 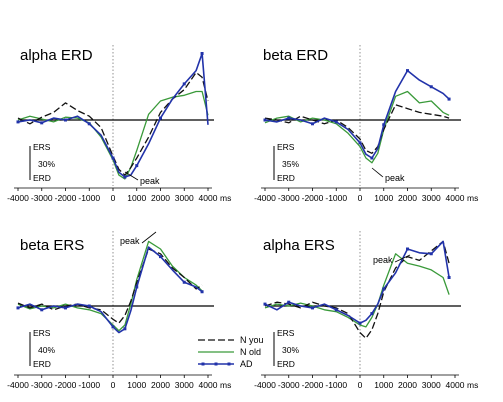 What do you see at coordinates (231, 352) in the screenshot?
I see `legend: N you N old AD` at bounding box center [231, 352].